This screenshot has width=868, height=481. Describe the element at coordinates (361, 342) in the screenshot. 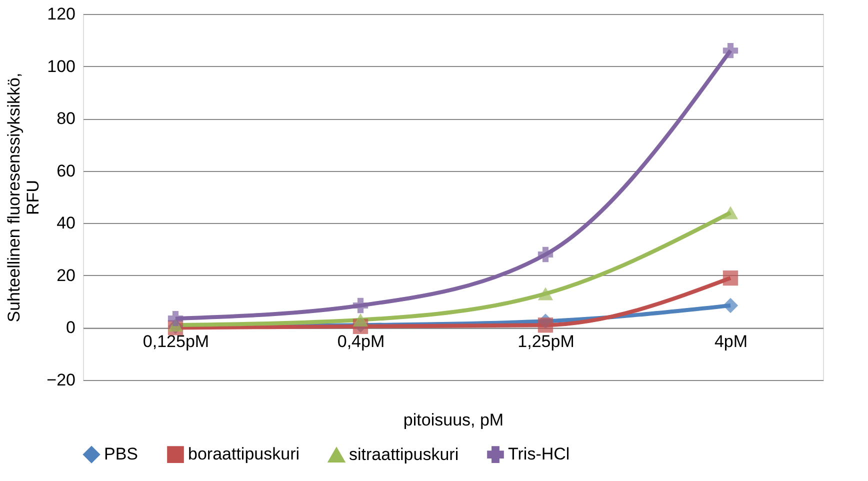

I see `x-tick-label: 0,4pM` at that location.